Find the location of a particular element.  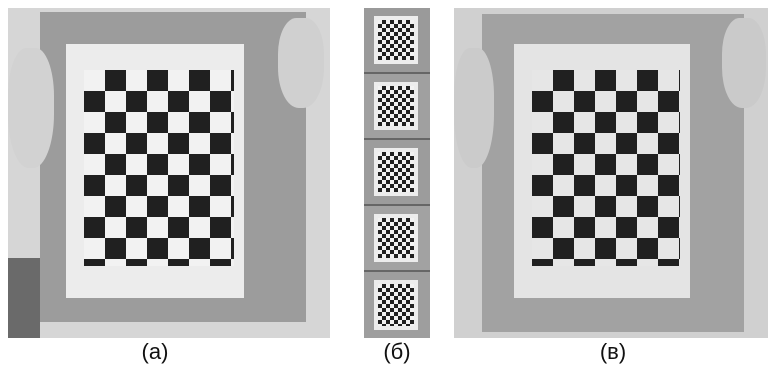

checkerboard-pattern-c is located at coordinates (606, 168).